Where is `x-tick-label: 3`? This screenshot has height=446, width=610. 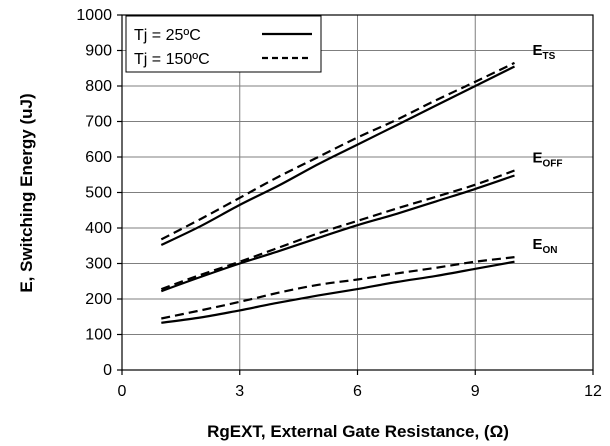 x-tick-label: 3 is located at coordinates (239, 391).